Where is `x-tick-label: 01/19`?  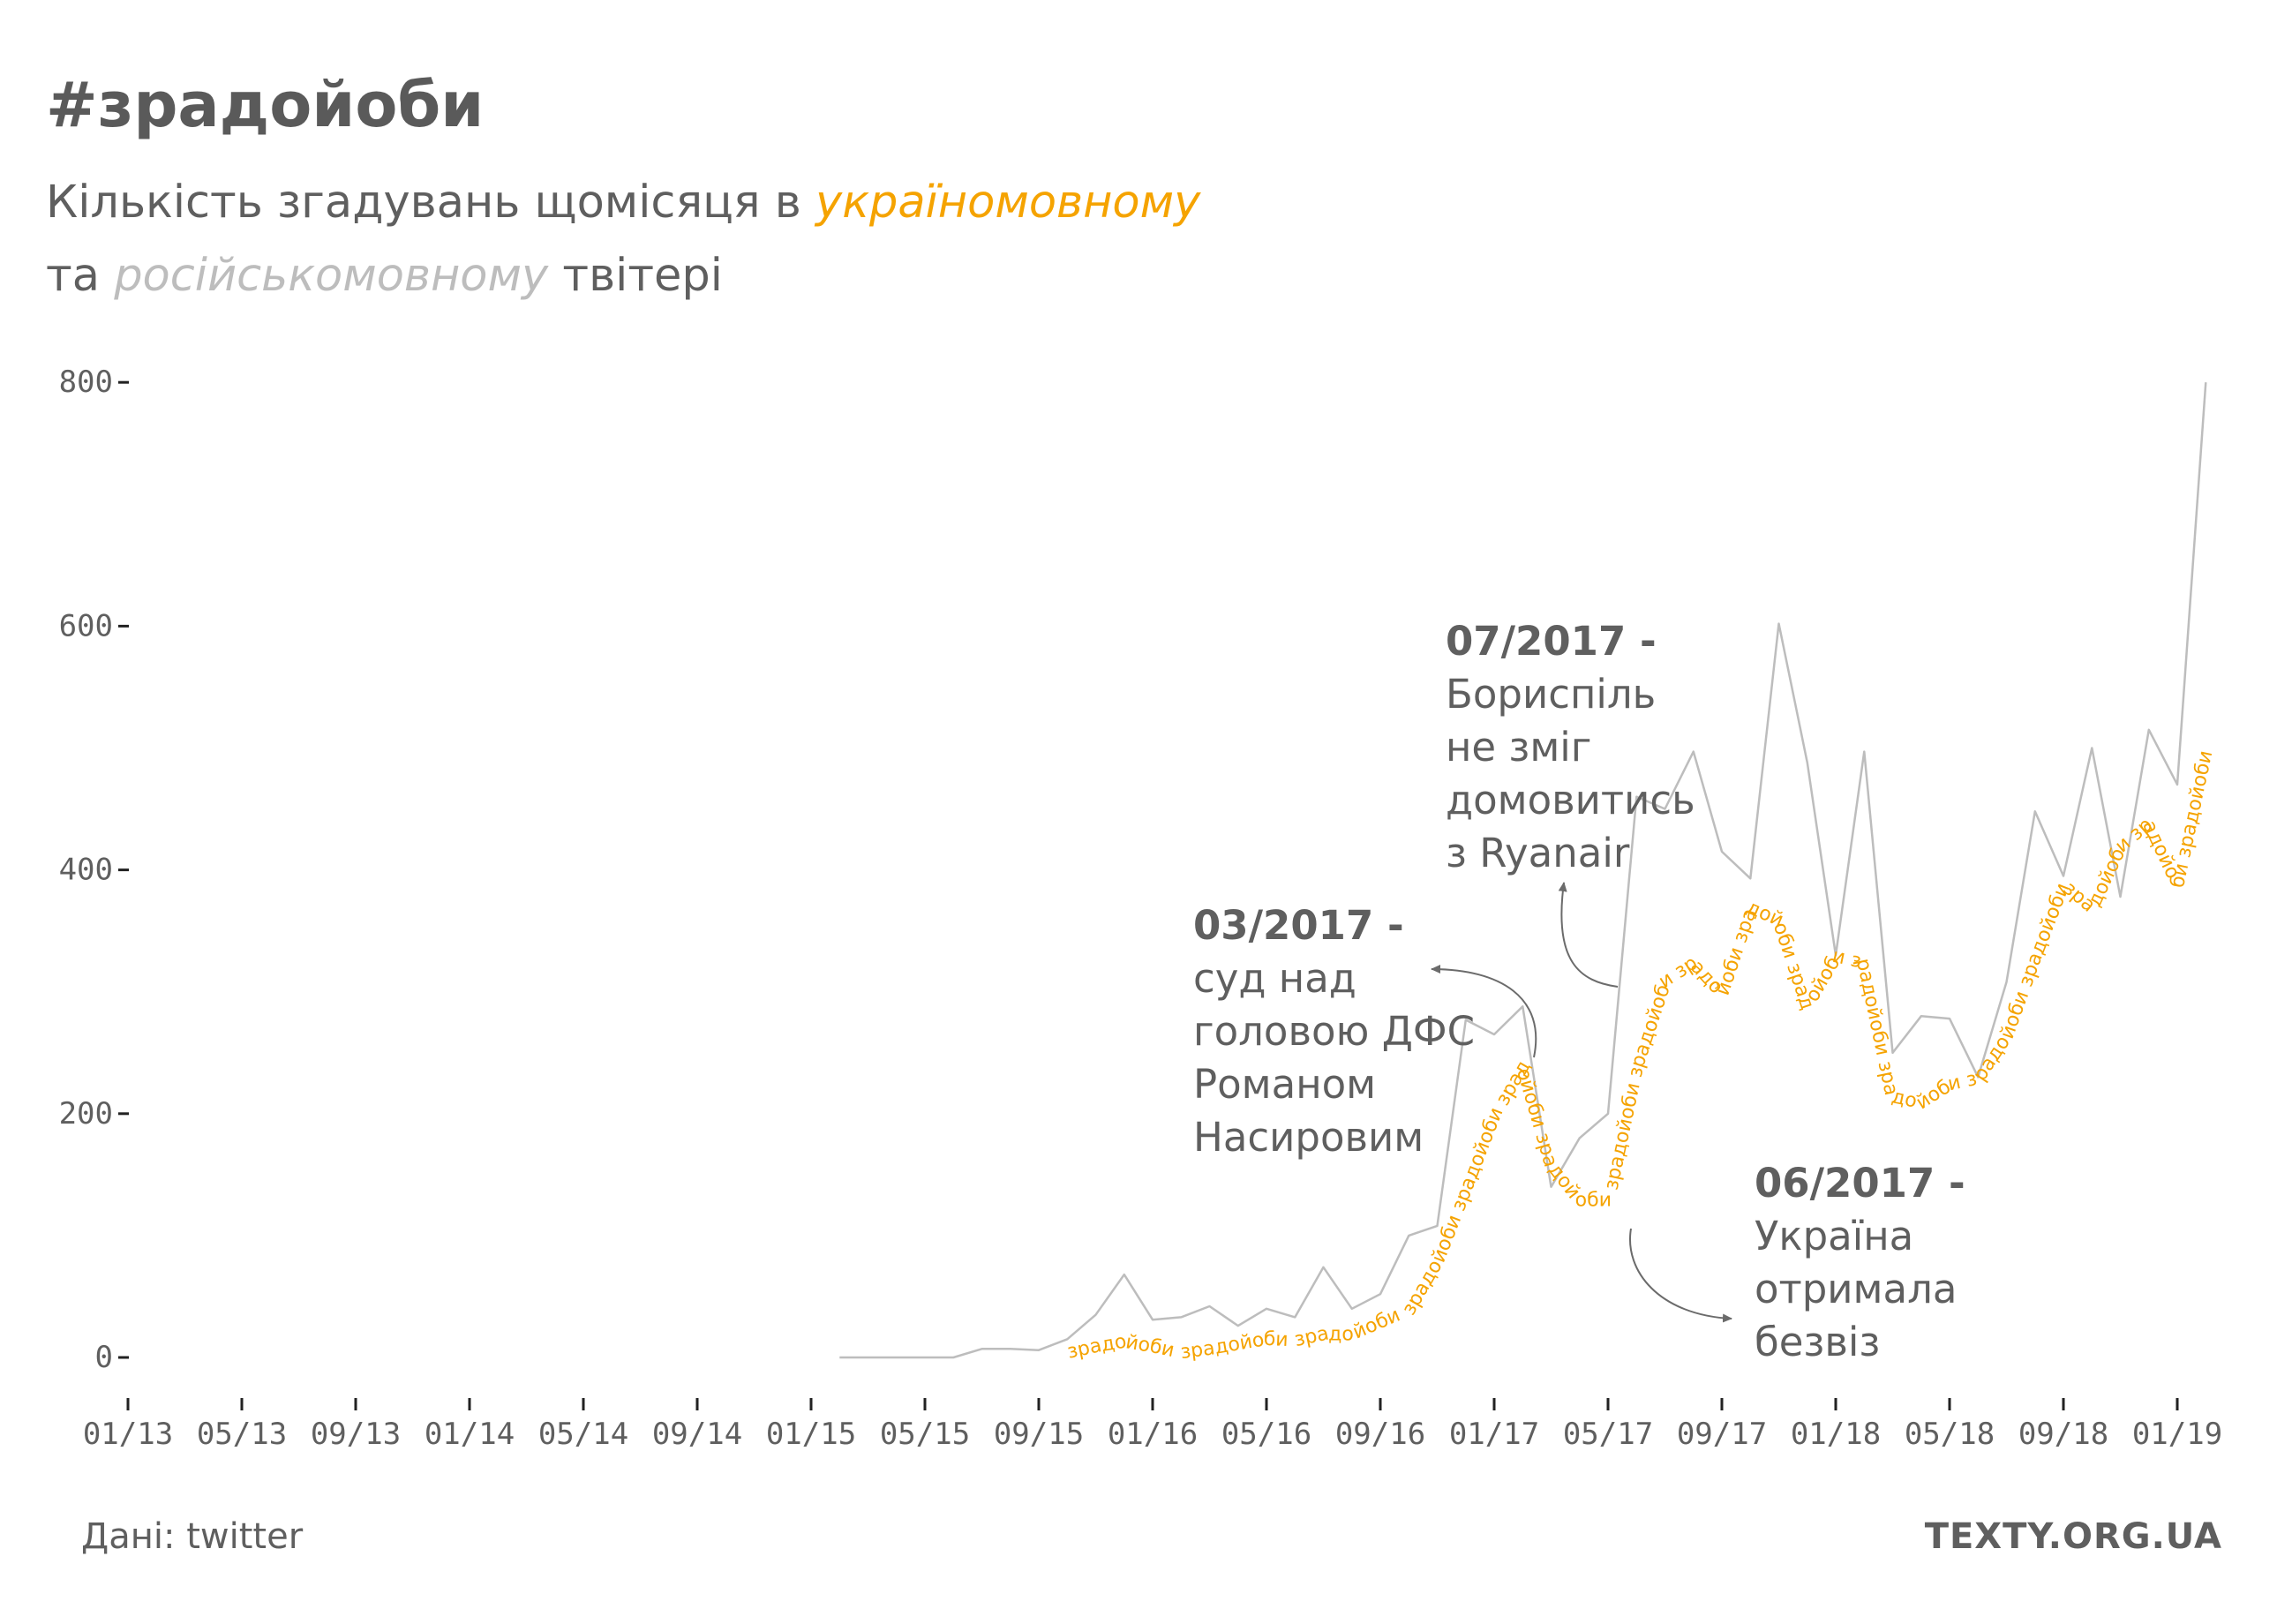 x-tick-label: 01/19 is located at coordinates (2177, 1434).